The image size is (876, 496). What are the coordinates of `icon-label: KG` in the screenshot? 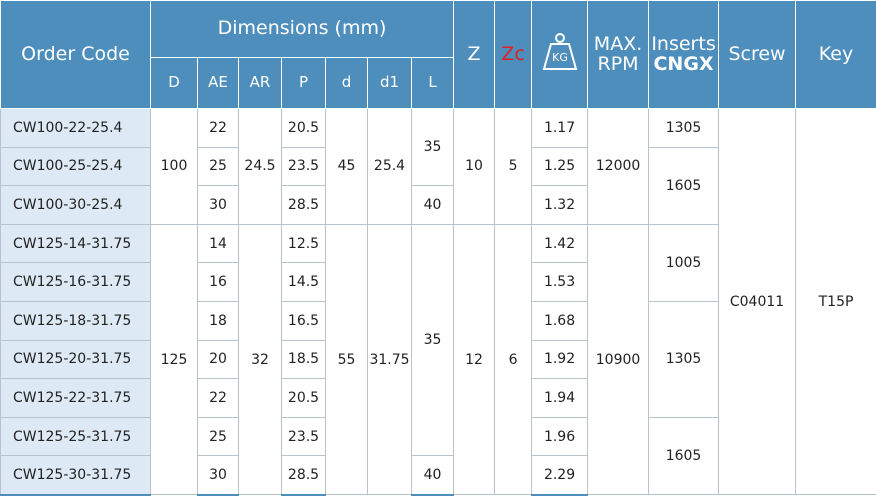 It's located at (560, 57).